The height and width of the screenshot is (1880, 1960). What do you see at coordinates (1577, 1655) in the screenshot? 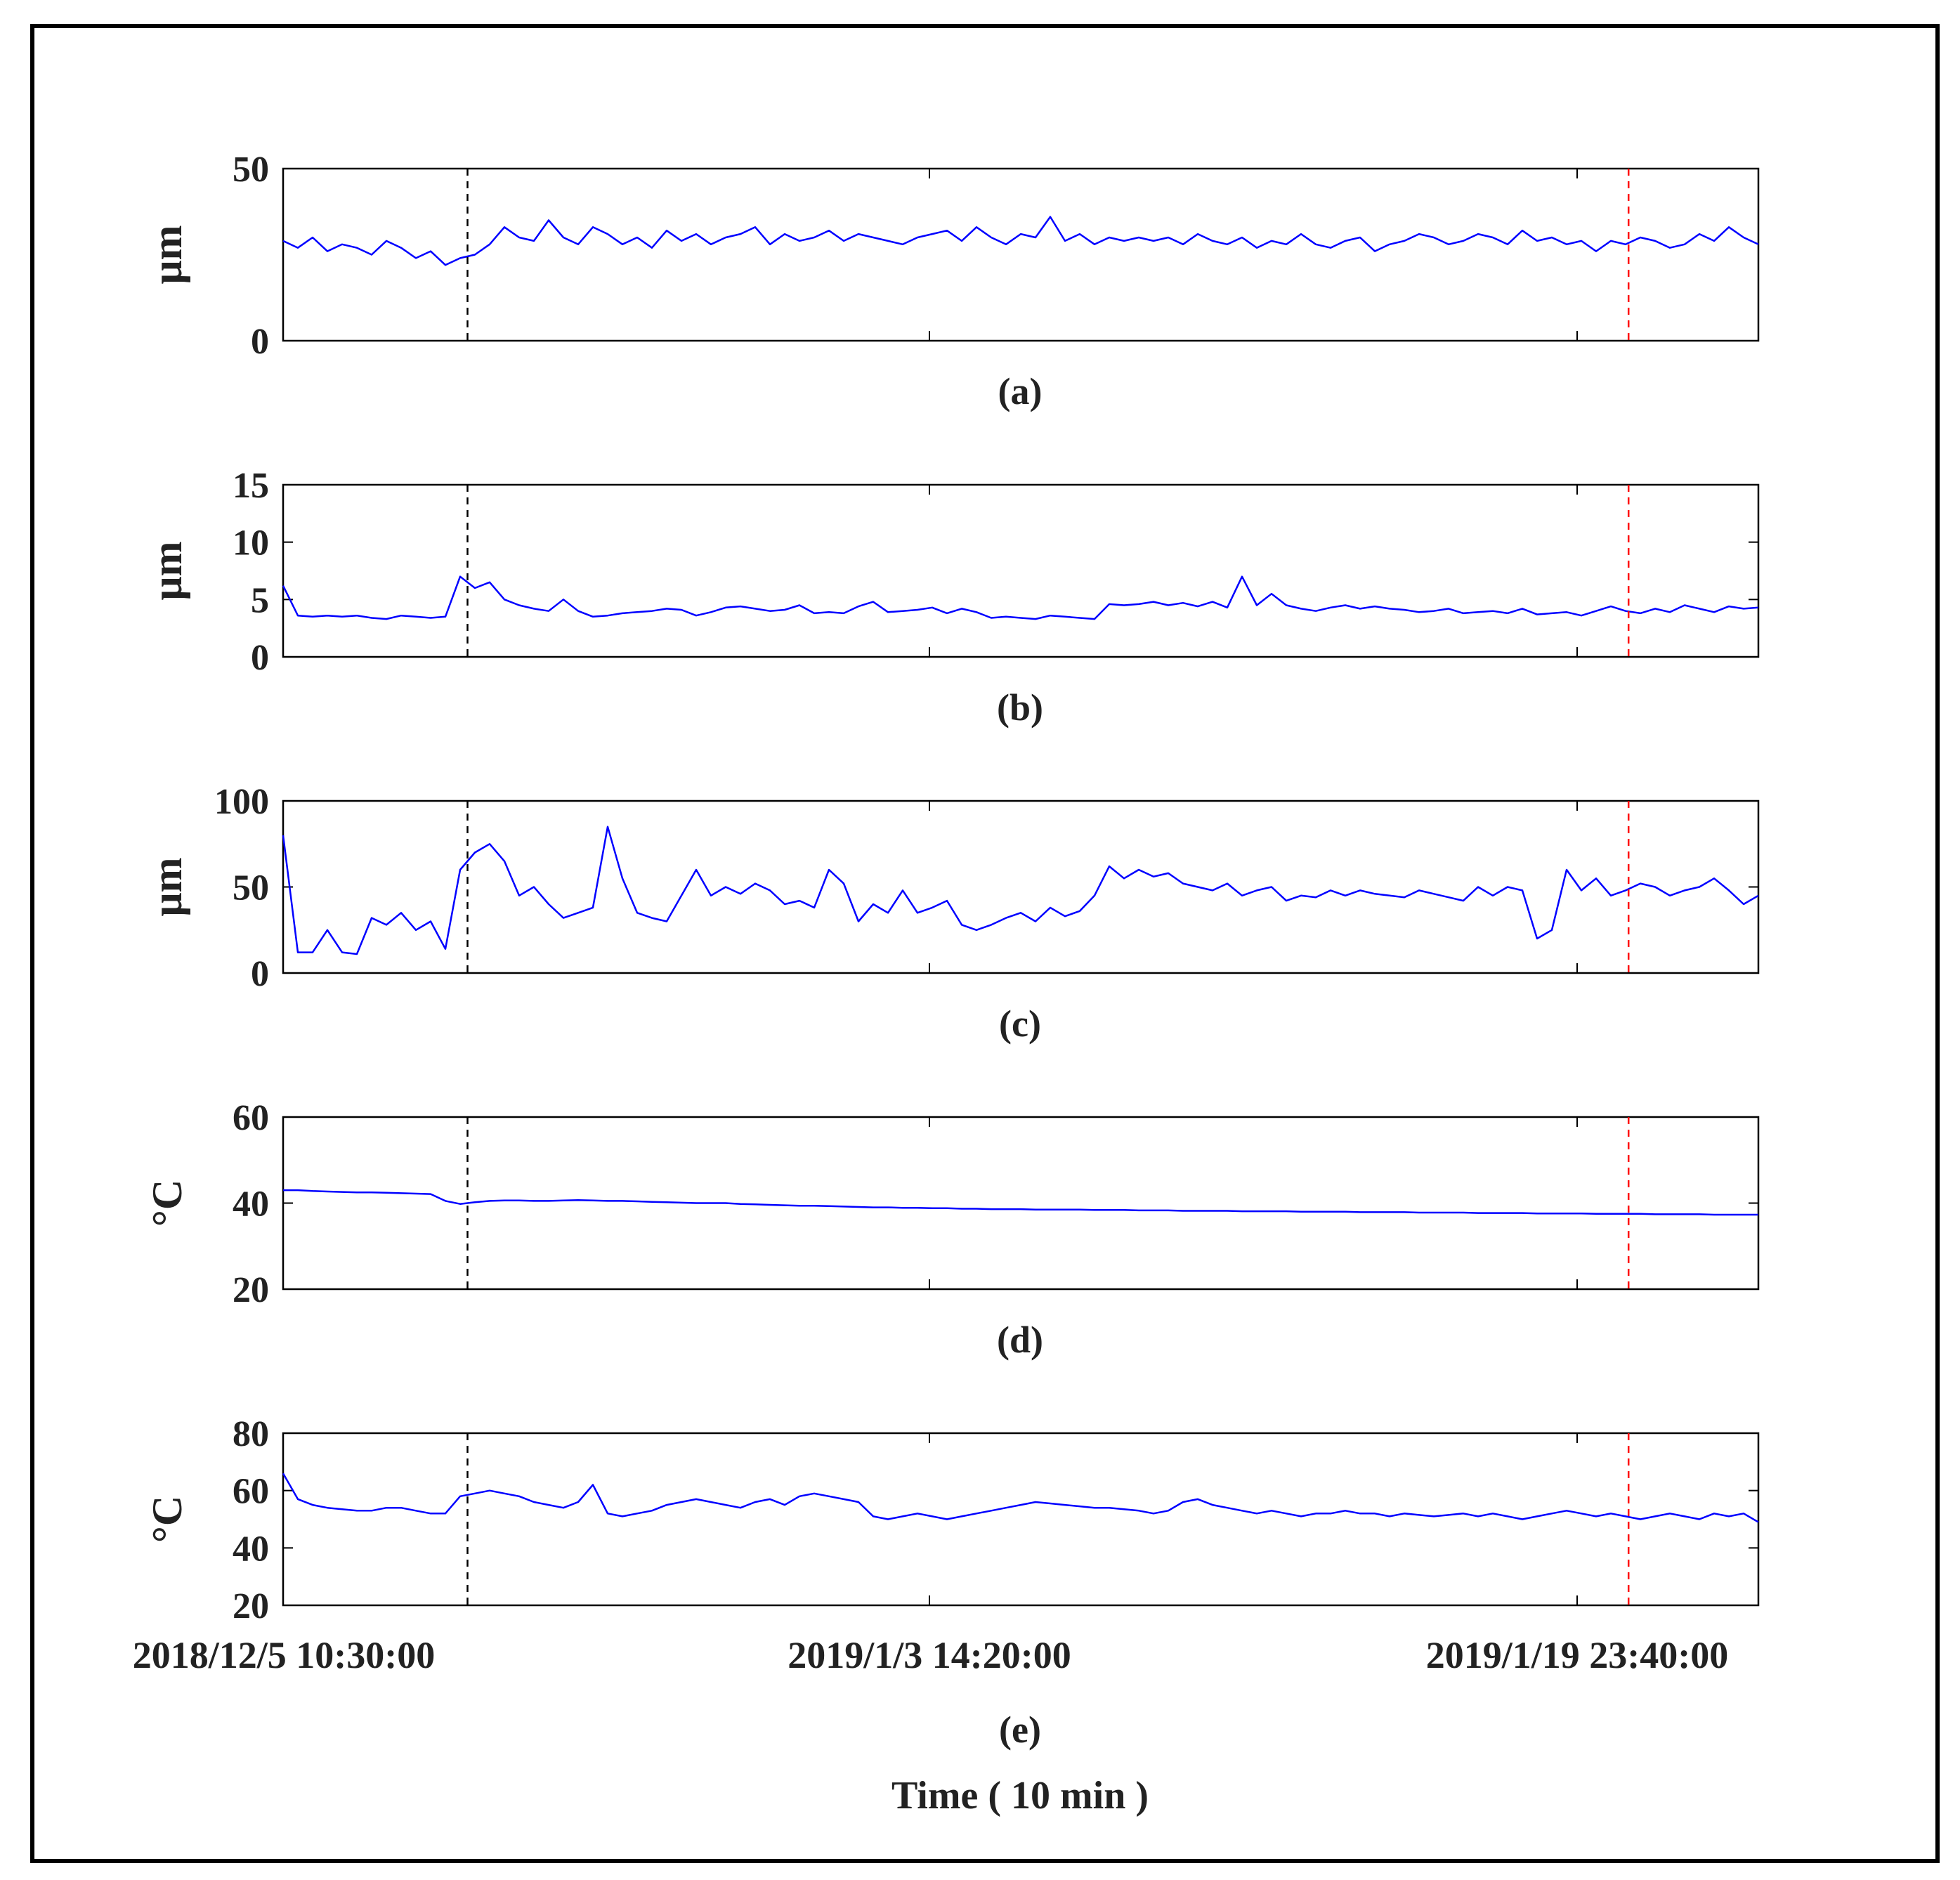
I see `x-tick-label-right: 2019/1/19 23:40:00` at bounding box center [1577, 1655].